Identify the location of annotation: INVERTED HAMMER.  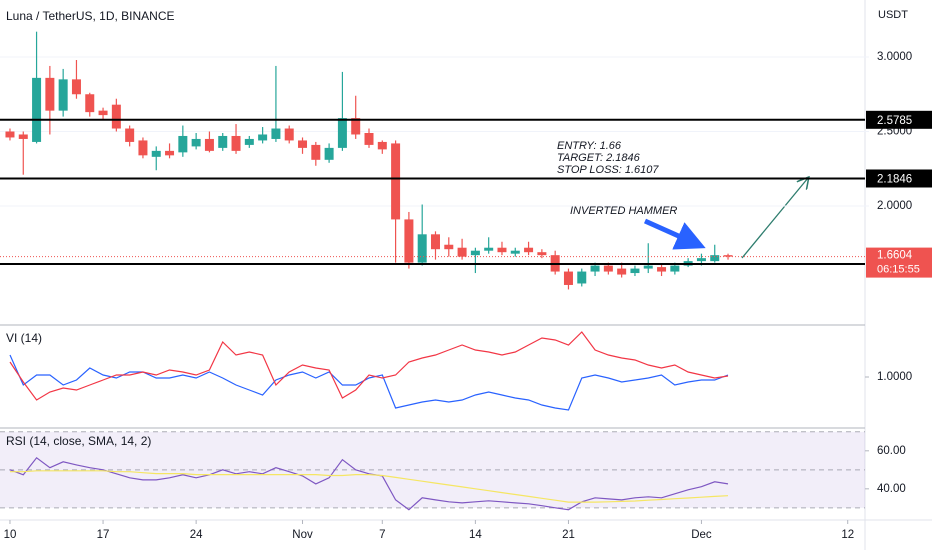
(623, 211).